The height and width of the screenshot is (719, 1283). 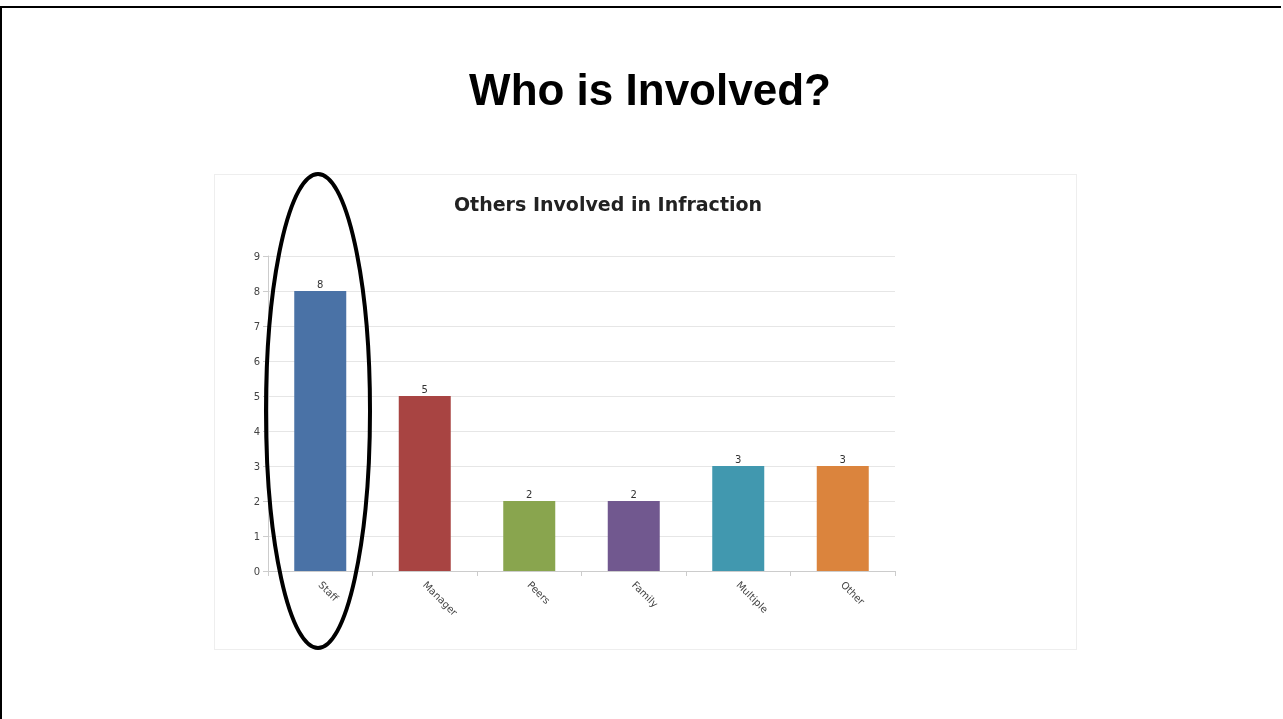 I want to click on y-tick-label: 1, so click(x=256, y=536).